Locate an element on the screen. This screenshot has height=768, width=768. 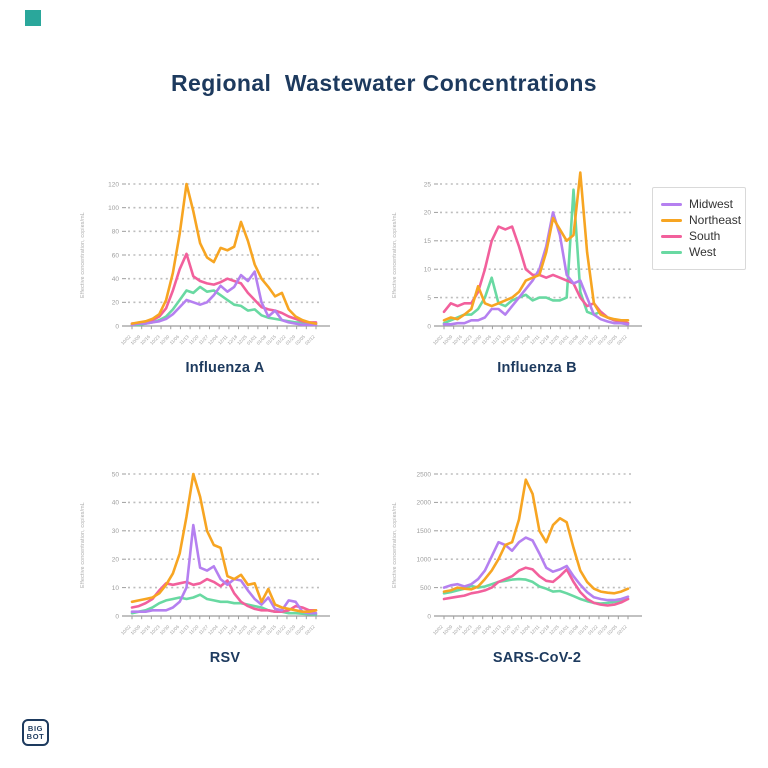
northeast-line-swatch is located at coordinates (671, 220).